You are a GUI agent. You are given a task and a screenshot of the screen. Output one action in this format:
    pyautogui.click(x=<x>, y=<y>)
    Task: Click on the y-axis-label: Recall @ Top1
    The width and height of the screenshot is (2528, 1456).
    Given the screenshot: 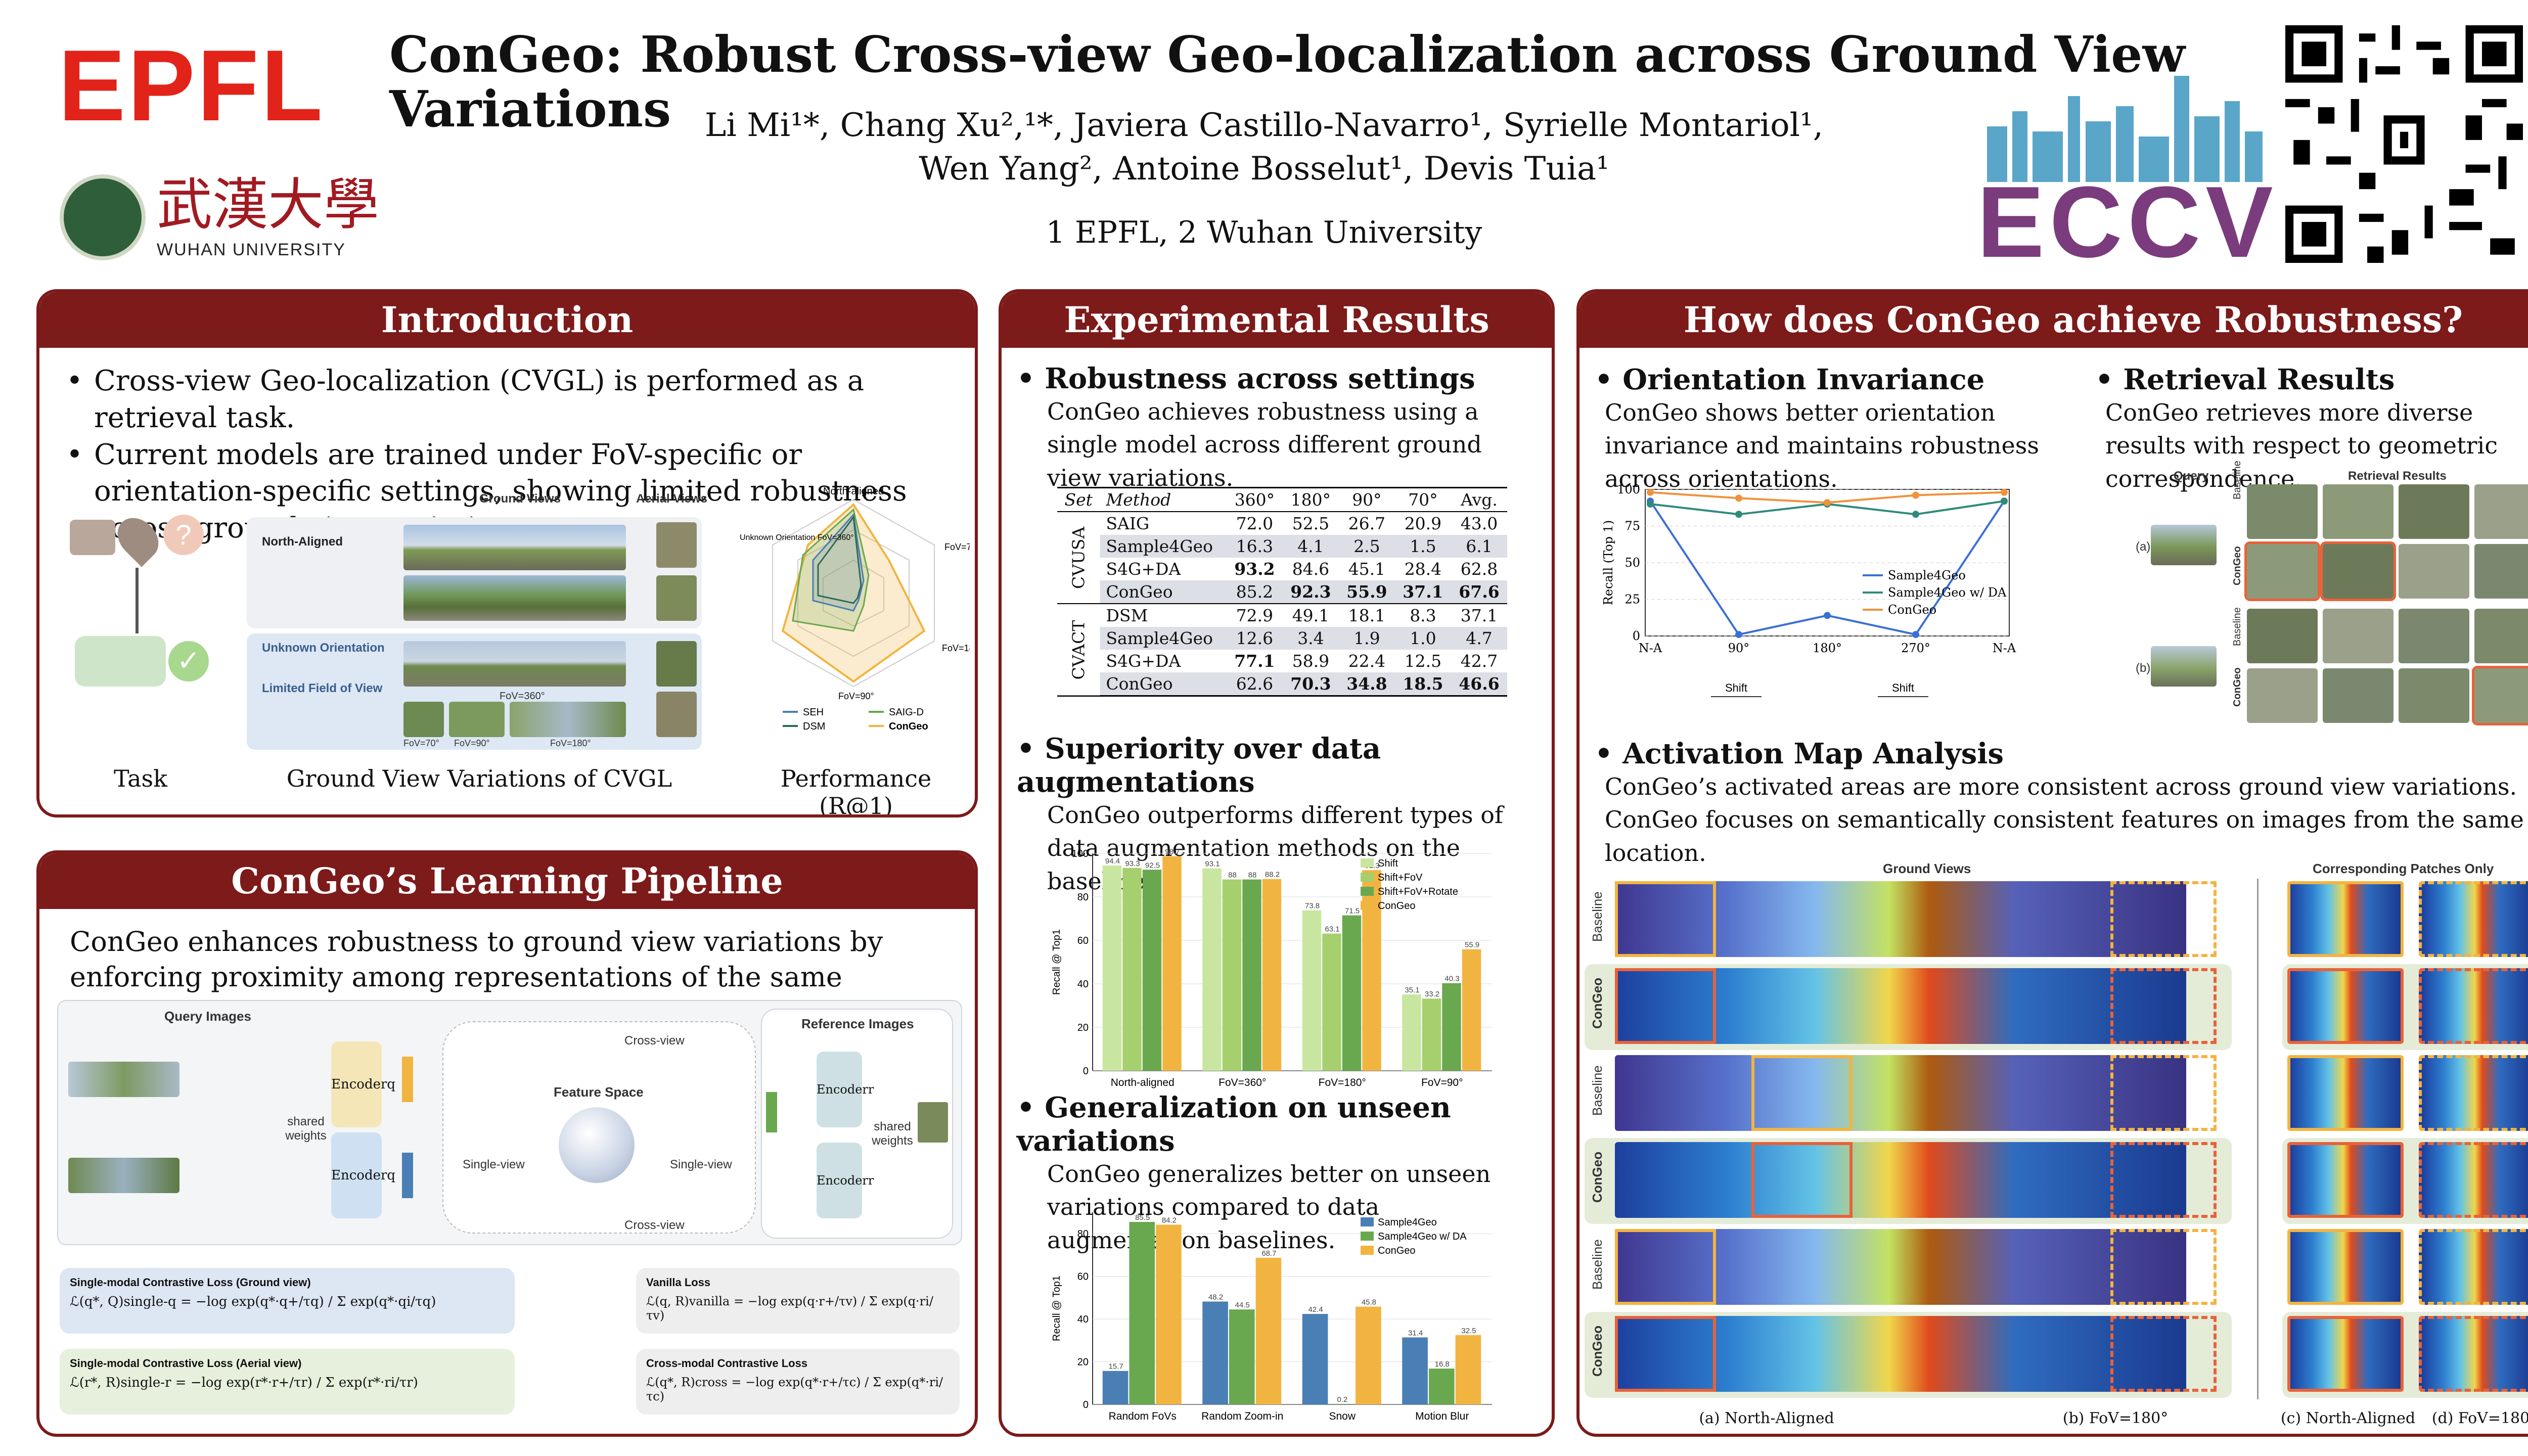 What is the action you would take?
    pyautogui.click(x=1057, y=962)
    